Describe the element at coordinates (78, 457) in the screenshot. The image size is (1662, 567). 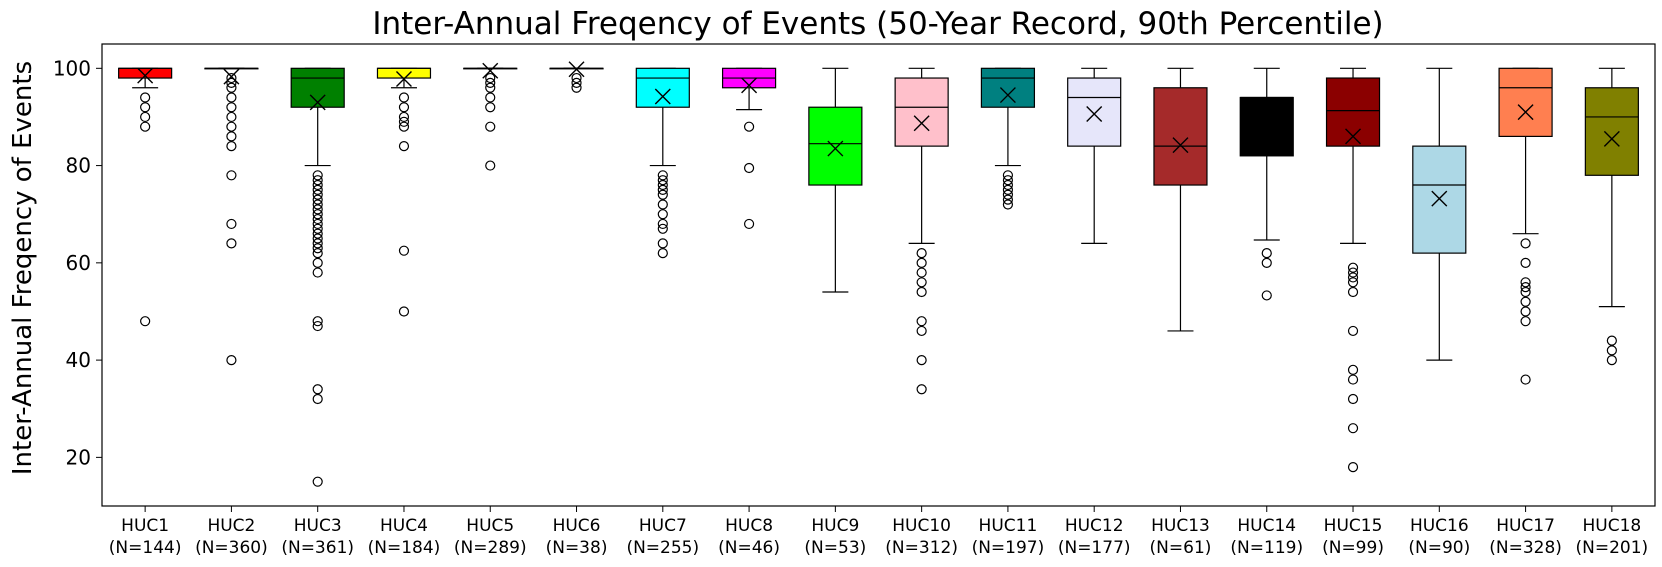
I see `y-tick-label: 20` at that location.